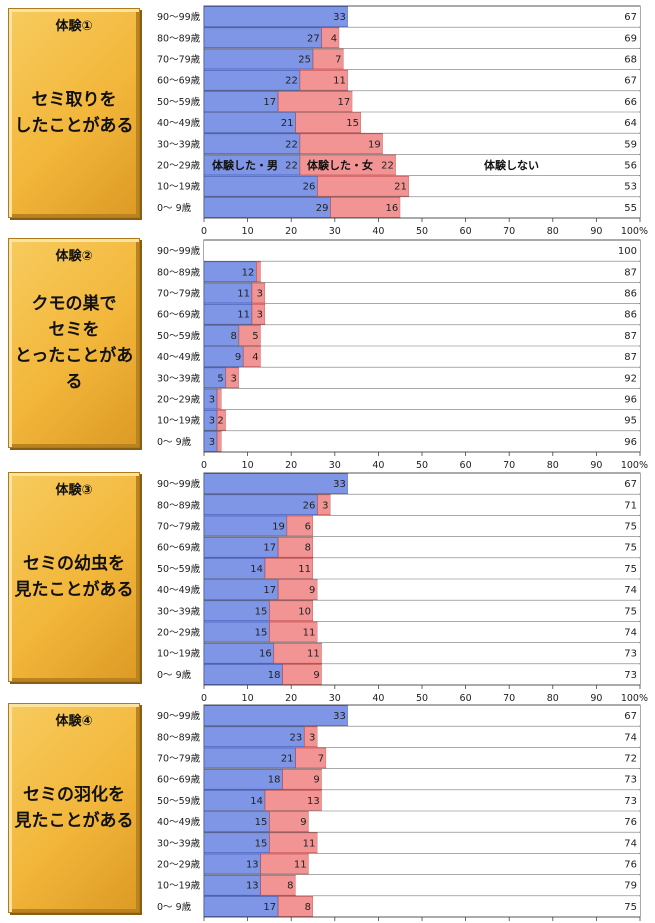  What do you see at coordinates (352, 123) in the screenshot?
I see `data-label-female: 15` at bounding box center [352, 123].